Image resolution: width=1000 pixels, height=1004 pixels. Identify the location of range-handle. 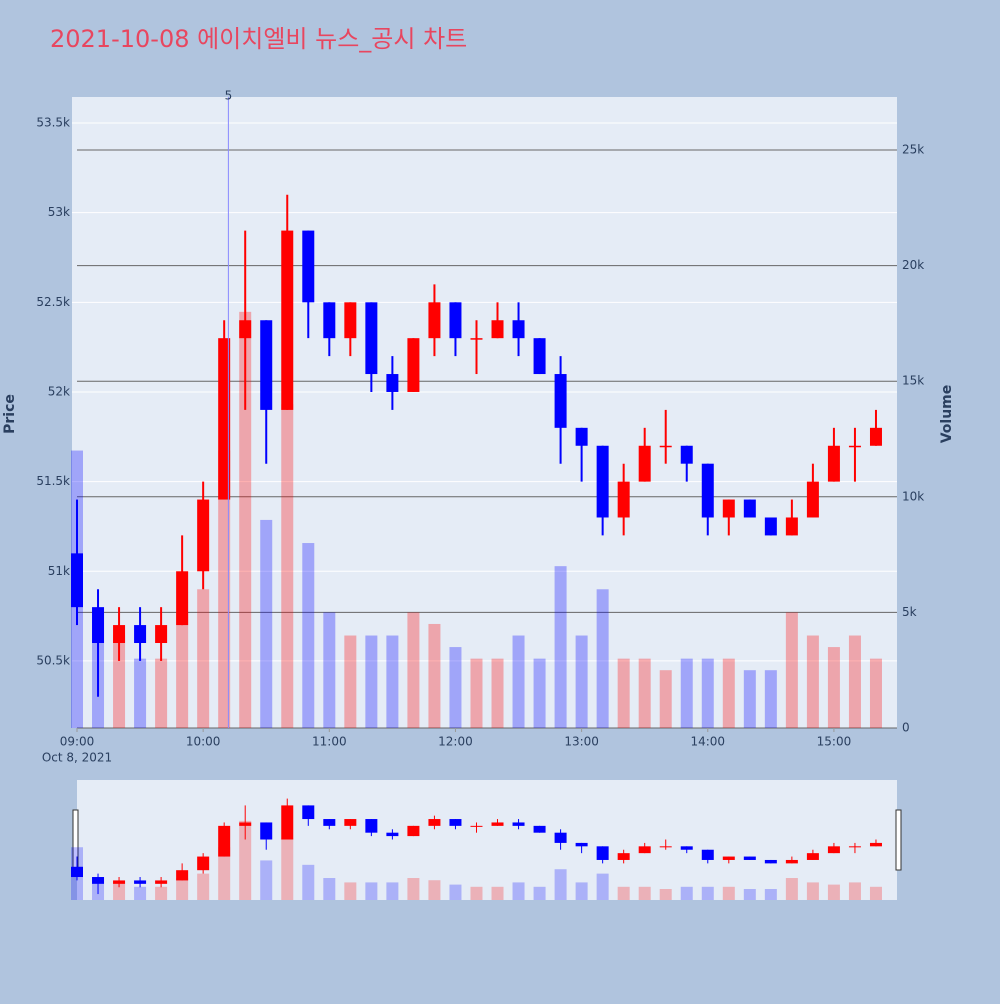
(898, 840).